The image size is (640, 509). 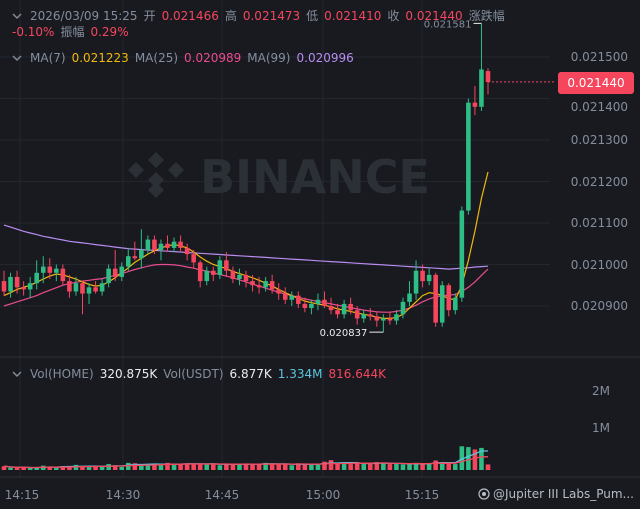 I want to click on binance-logo-icon, so click(x=156, y=175).